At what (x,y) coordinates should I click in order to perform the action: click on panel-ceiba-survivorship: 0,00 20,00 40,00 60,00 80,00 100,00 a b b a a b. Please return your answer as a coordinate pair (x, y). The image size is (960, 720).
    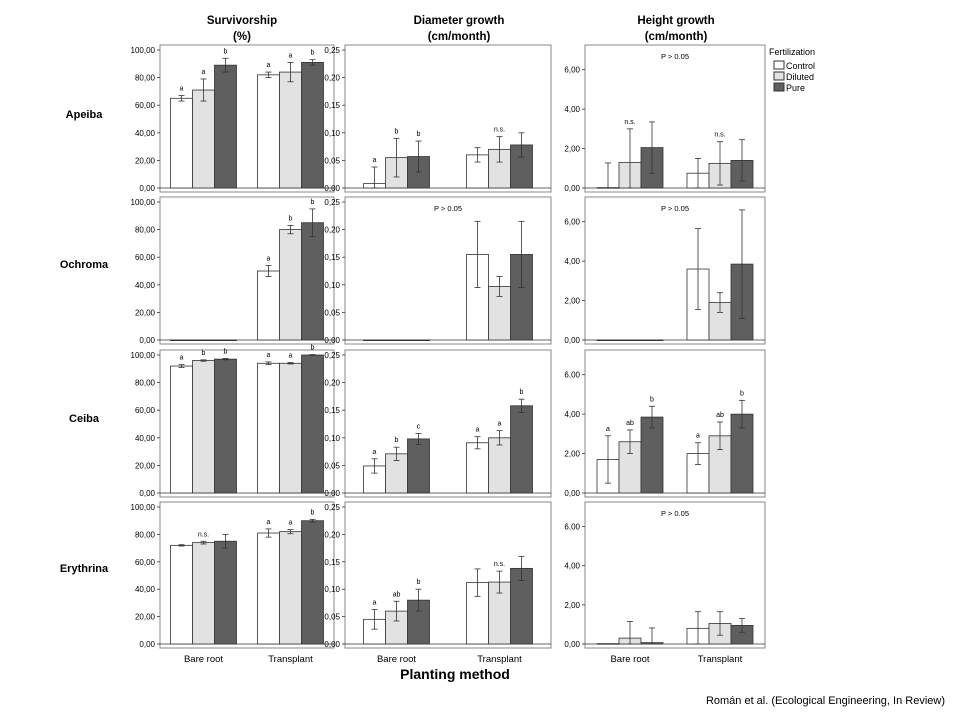
    Looking at the image, I should click on (233, 421).